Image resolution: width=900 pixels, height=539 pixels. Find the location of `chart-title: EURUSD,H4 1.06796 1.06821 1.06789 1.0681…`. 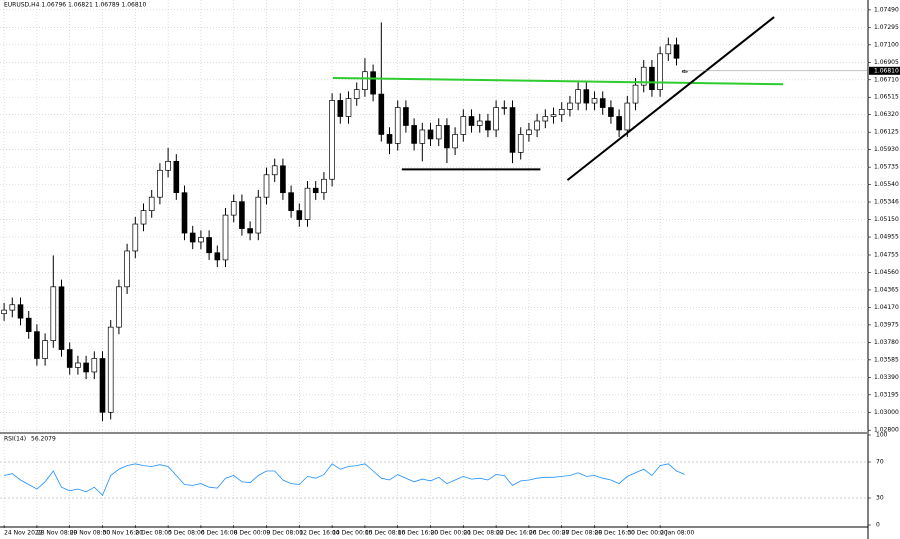

chart-title: EURUSD,H4 1.06796 1.06821 1.06789 1.0681… is located at coordinates (75, 5).